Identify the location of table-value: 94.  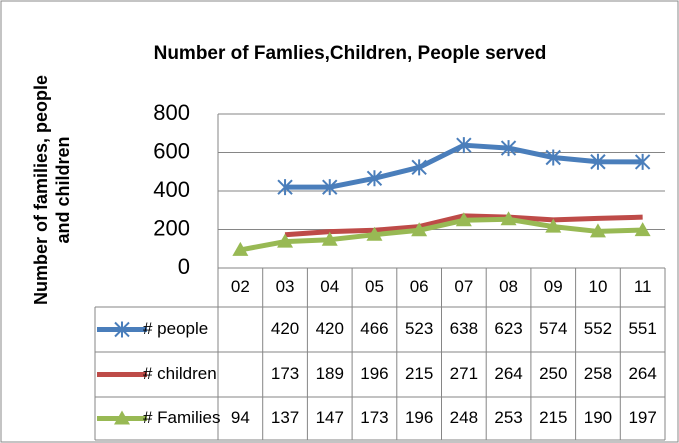
(240, 417).